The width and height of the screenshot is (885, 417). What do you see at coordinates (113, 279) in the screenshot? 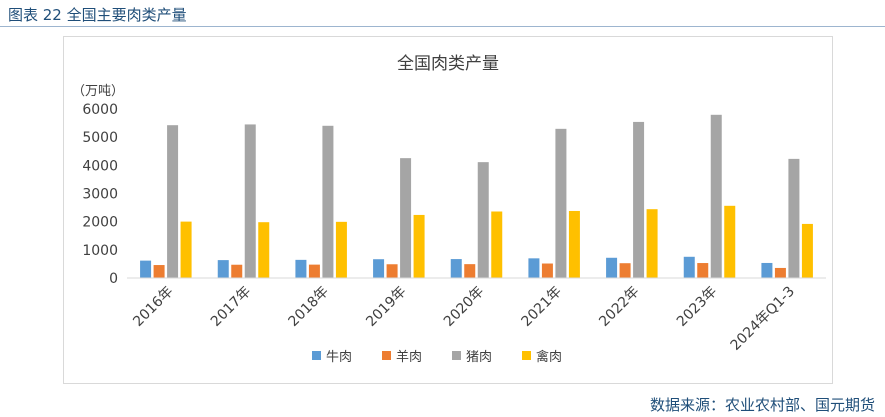
I see `y-tick-label: 0` at bounding box center [113, 279].